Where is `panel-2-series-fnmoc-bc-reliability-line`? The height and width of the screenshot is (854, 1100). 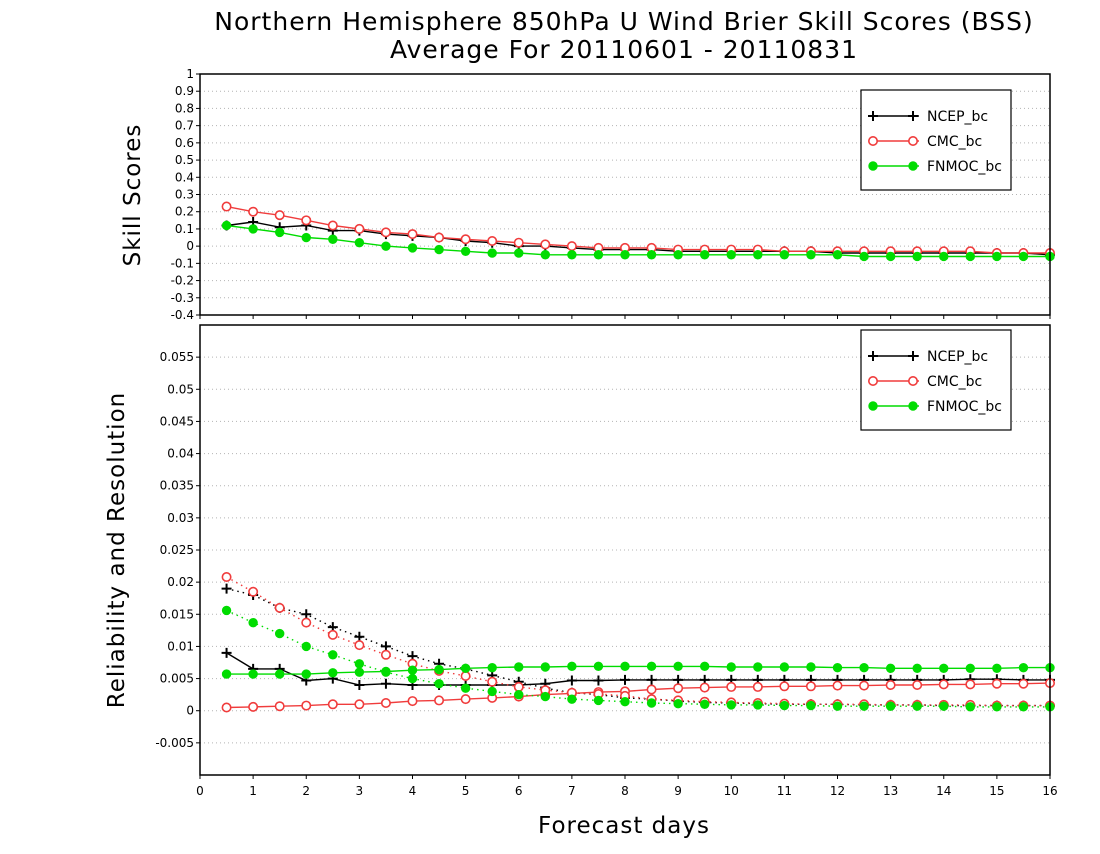 panel-2-series-fnmoc-bc-reliability-line is located at coordinates (638, 670).